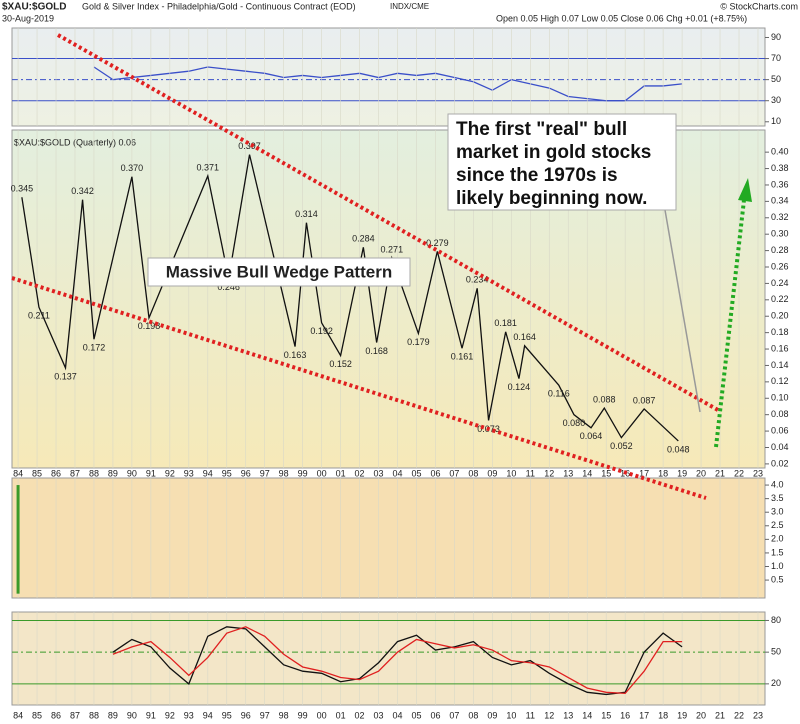 The image size is (800, 724). Describe the element at coordinates (574, 423) in the screenshot. I see `value-label: 0.080` at that location.